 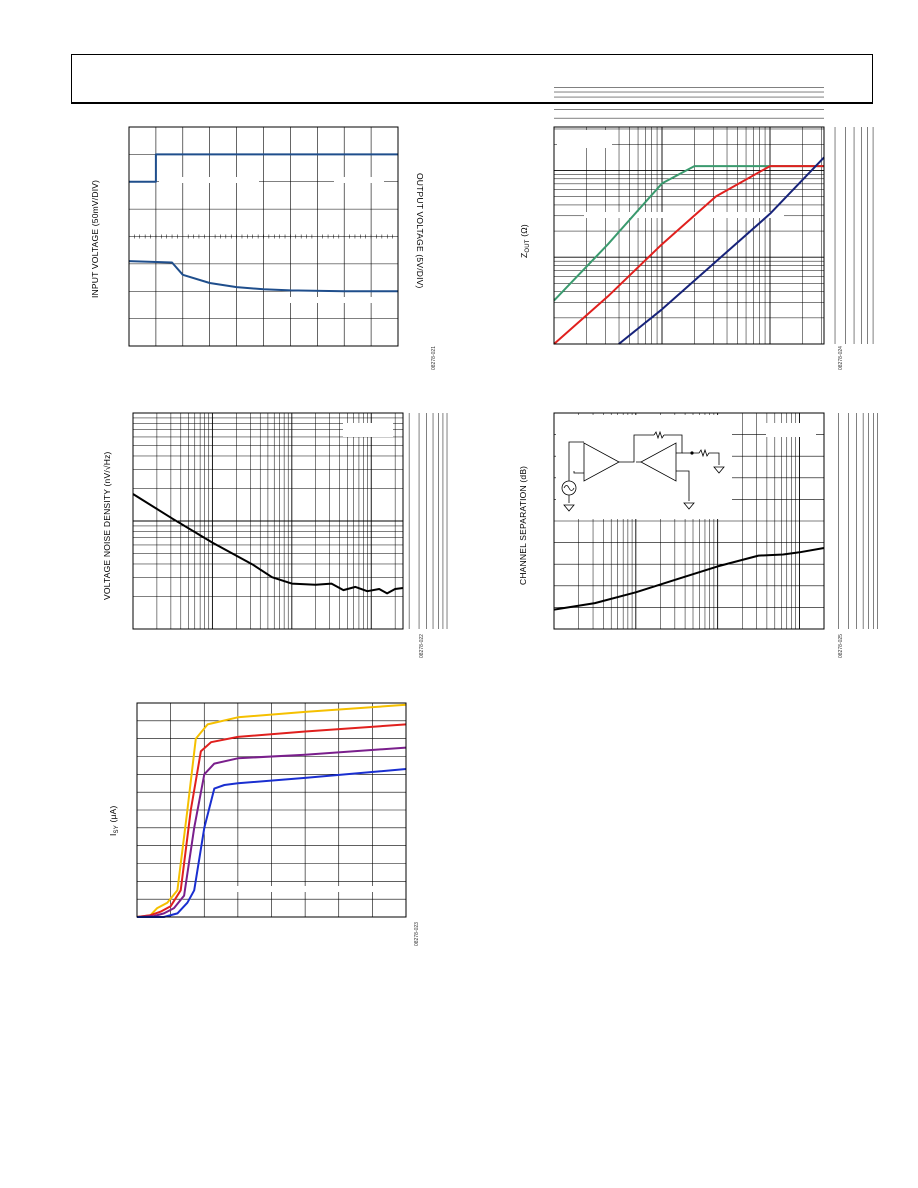 I want to click on c2-series-2-line, so click(x=721, y=250).